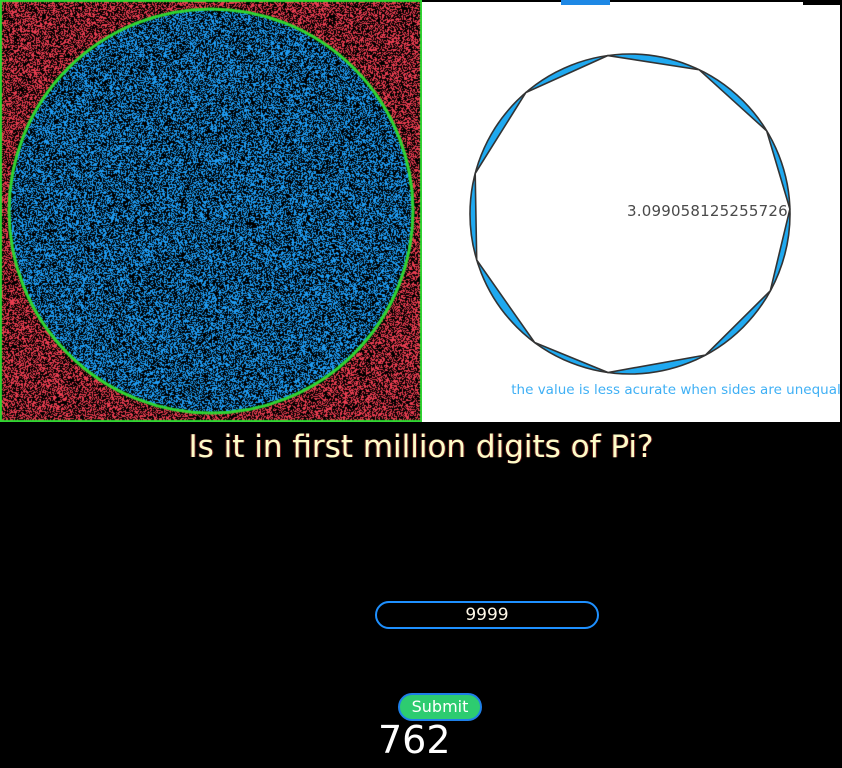 The image size is (842, 768). What do you see at coordinates (421, 447) in the screenshot?
I see `question-heading: Is it in first million digits of Pi?` at bounding box center [421, 447].